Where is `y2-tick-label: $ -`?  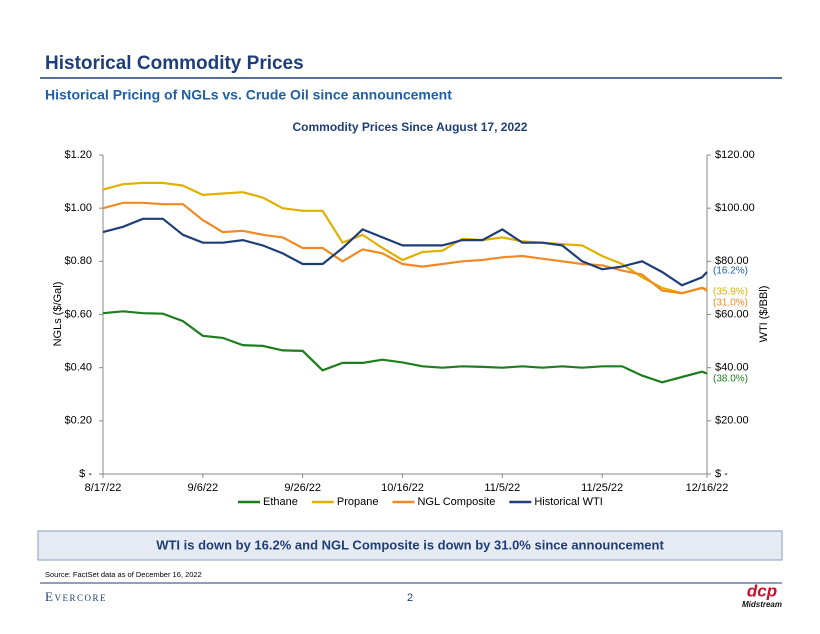 y2-tick-label: $ - is located at coordinates (721, 474).